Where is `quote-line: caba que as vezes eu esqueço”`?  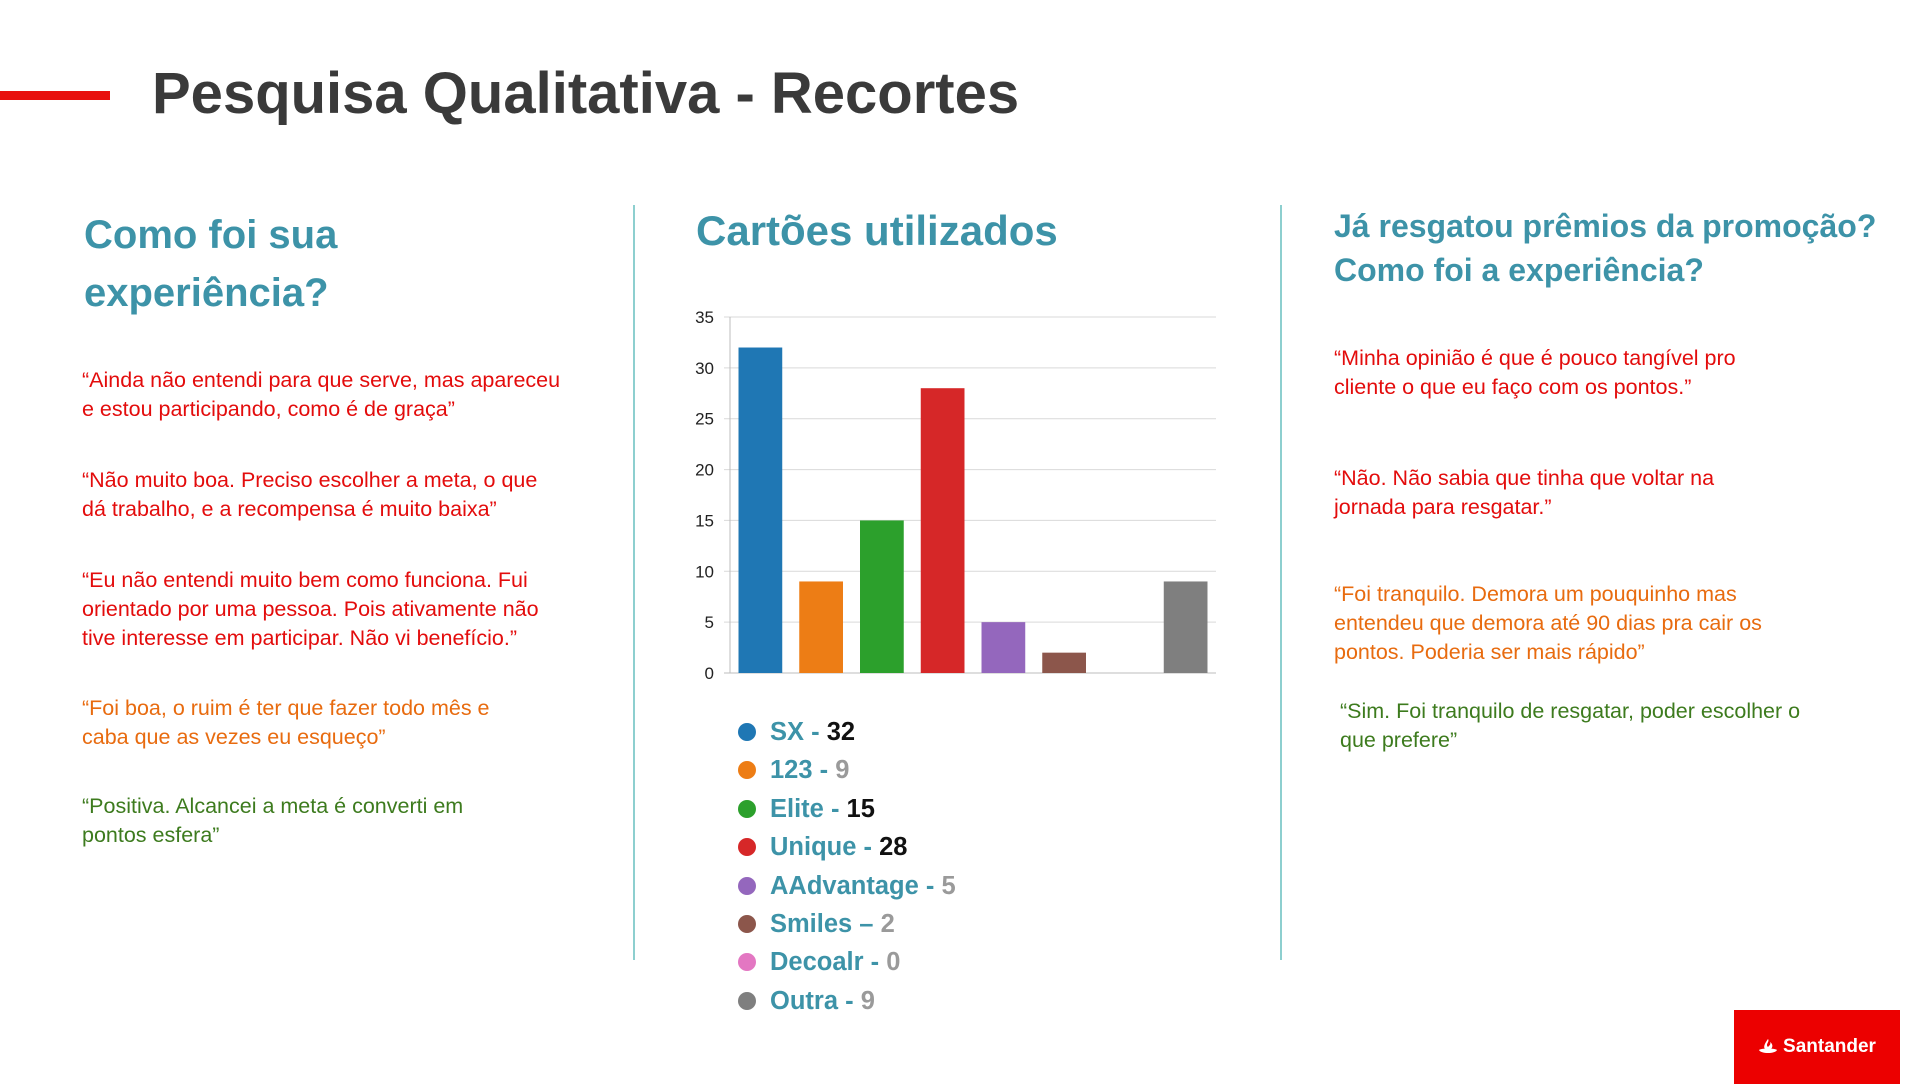 quote-line: caba que as vezes eu esqueço” is located at coordinates (234, 737).